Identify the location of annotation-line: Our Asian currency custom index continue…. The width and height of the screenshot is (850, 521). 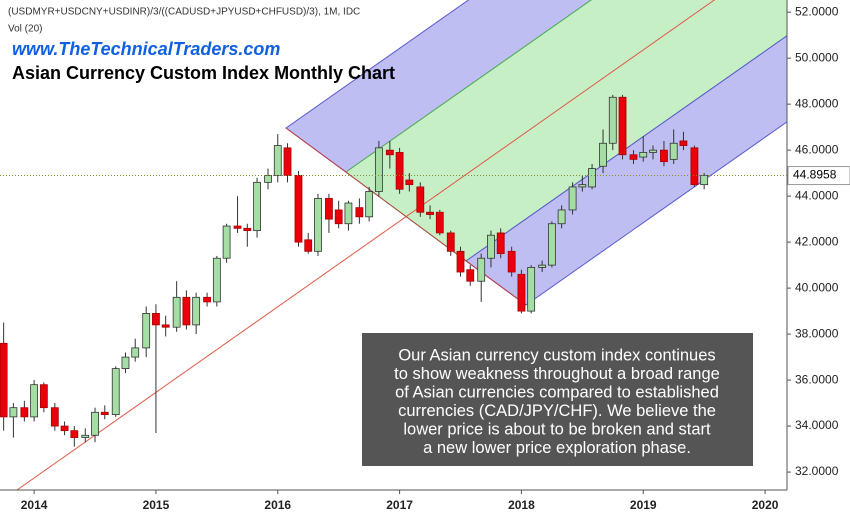
(556, 355).